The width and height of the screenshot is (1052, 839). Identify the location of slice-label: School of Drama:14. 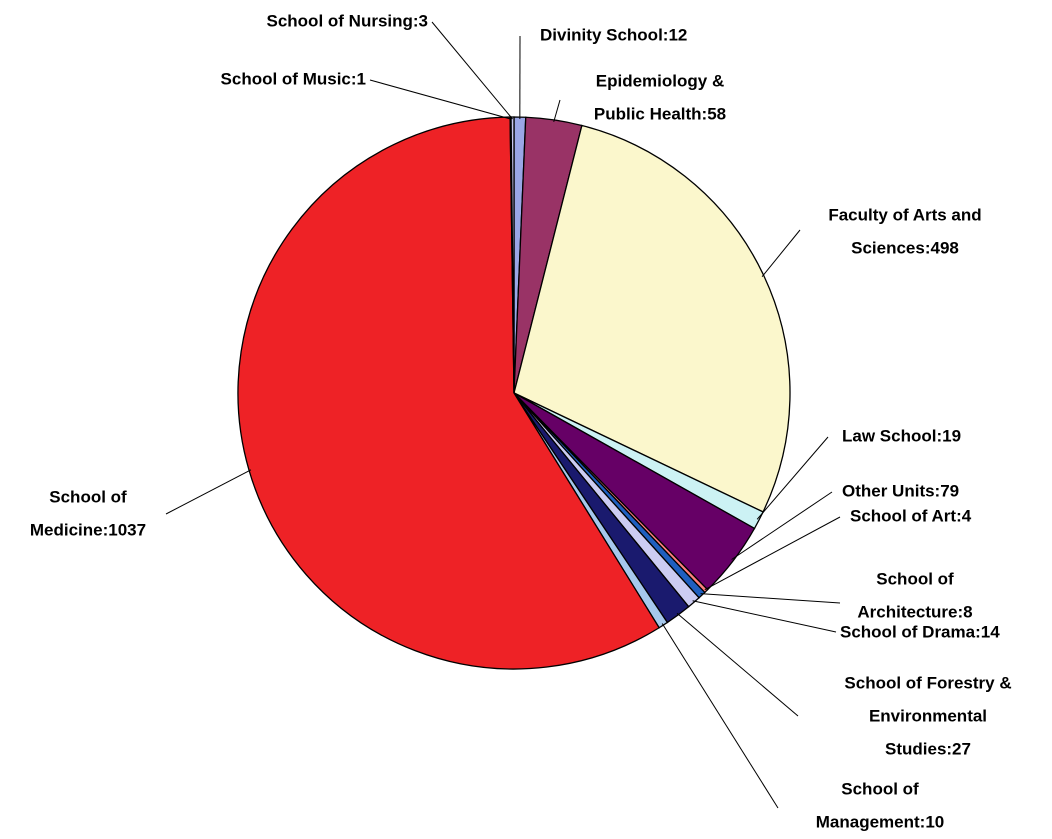
(920, 631).